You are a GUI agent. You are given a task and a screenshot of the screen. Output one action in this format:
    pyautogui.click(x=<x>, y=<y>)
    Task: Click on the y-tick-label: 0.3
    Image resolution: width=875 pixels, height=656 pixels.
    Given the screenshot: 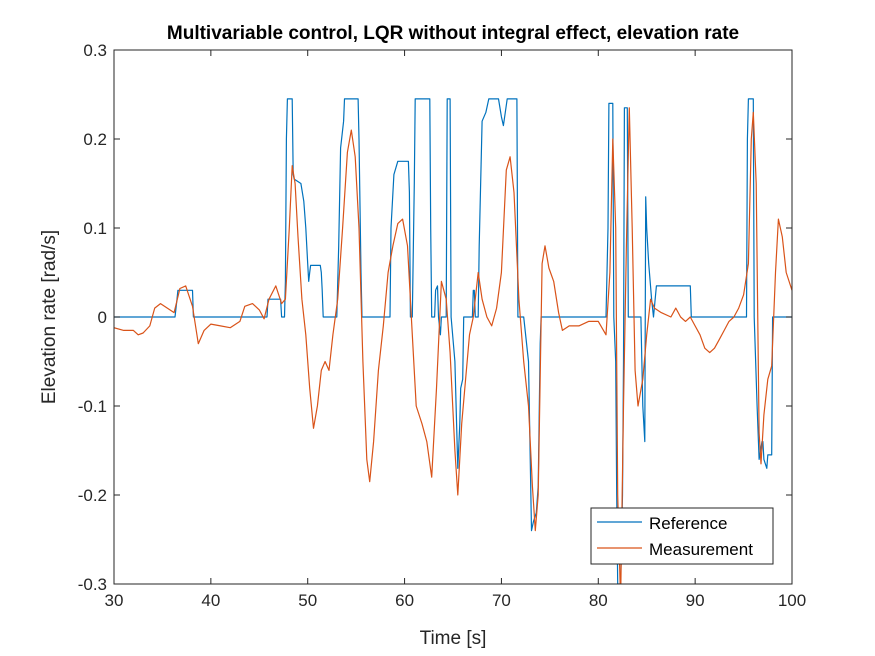 What is the action you would take?
    pyautogui.click(x=95, y=50)
    